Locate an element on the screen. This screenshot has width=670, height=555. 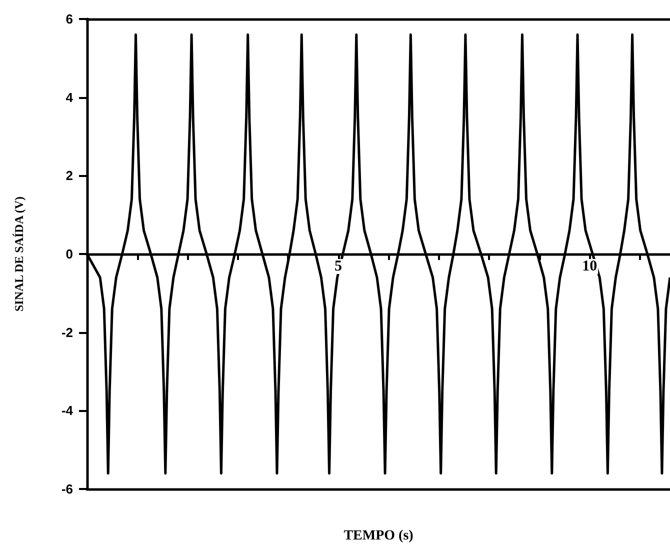
y-tick-label: -6 is located at coordinates (67, 489).